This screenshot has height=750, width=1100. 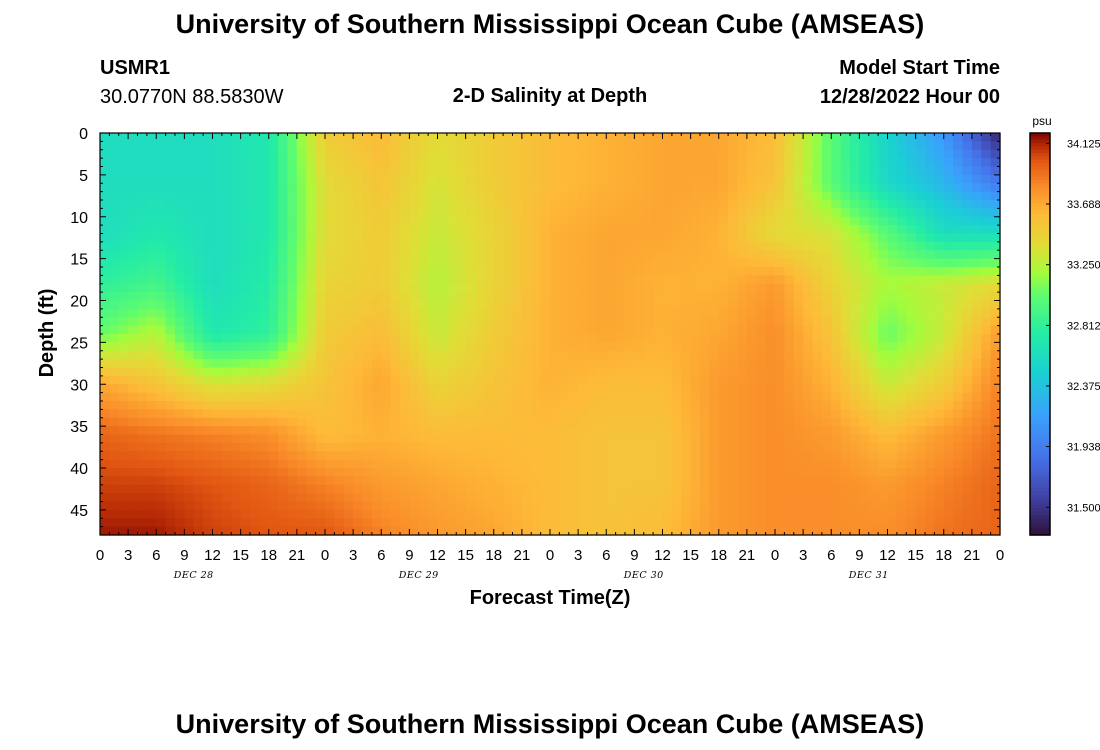 I want to click on x-tick-label: 0, so click(x=1000, y=555).